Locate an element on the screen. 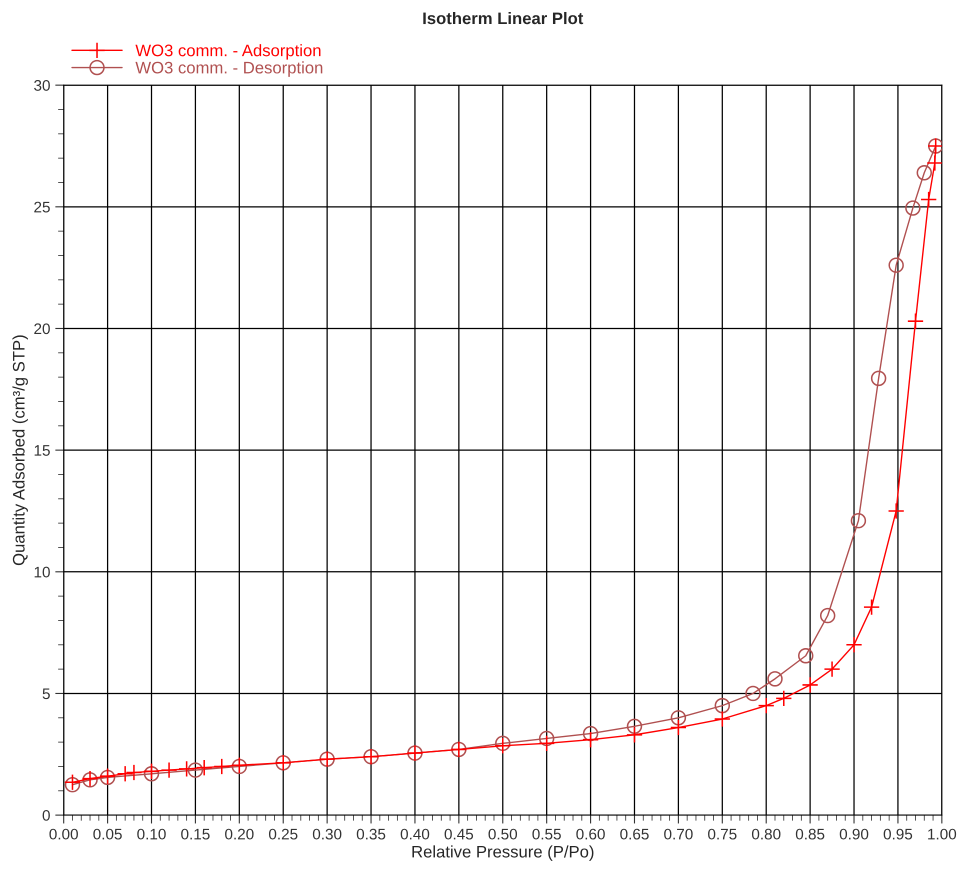  x-tick-label: 0.65 is located at coordinates (634, 834).